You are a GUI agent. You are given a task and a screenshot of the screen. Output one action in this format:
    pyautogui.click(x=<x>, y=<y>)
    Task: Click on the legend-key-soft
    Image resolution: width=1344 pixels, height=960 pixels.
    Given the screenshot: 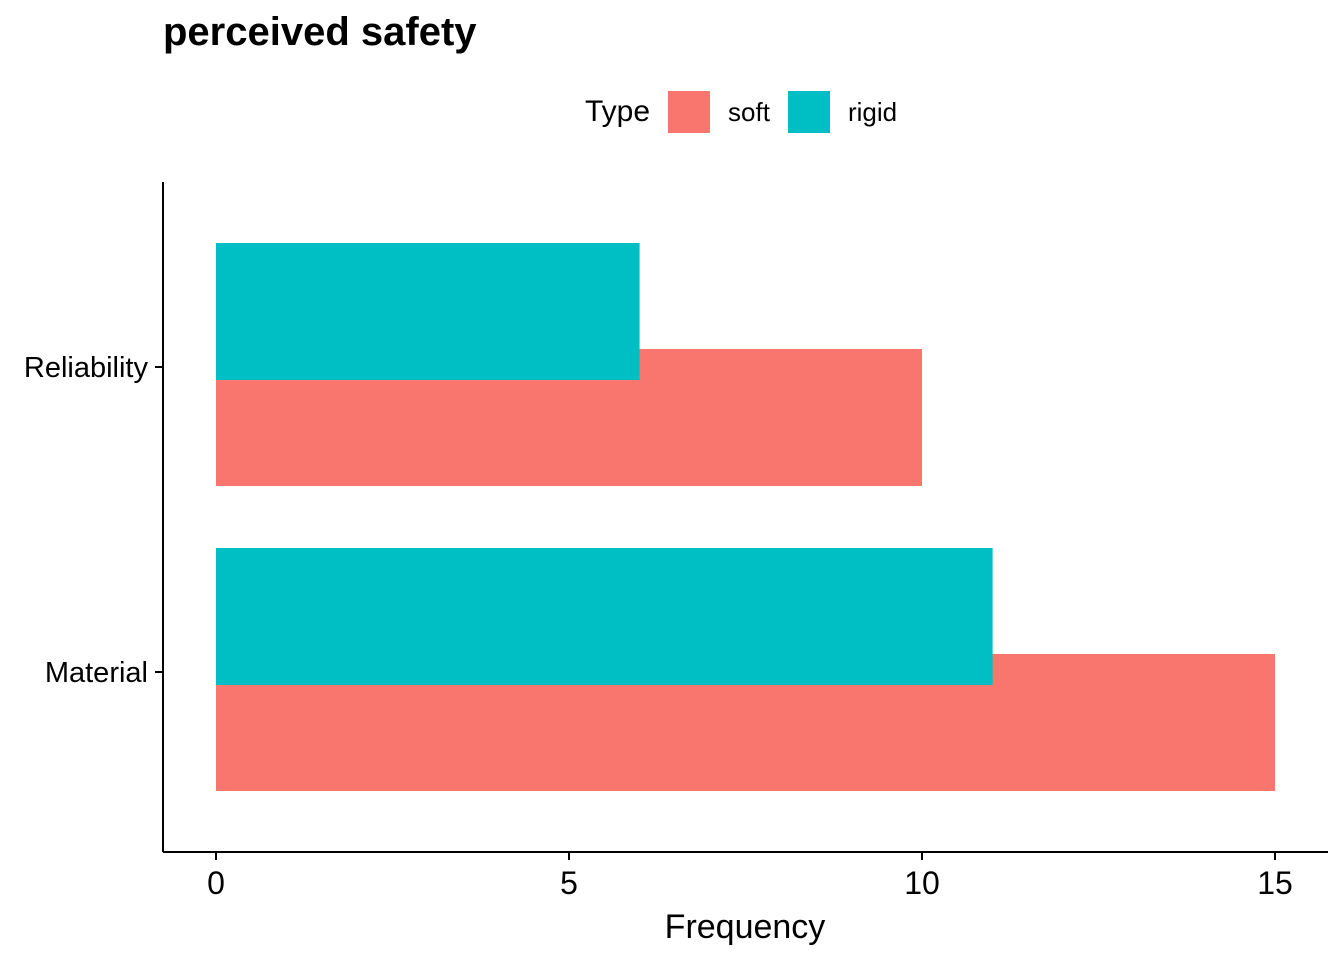 What is the action you would take?
    pyautogui.click(x=689, y=112)
    